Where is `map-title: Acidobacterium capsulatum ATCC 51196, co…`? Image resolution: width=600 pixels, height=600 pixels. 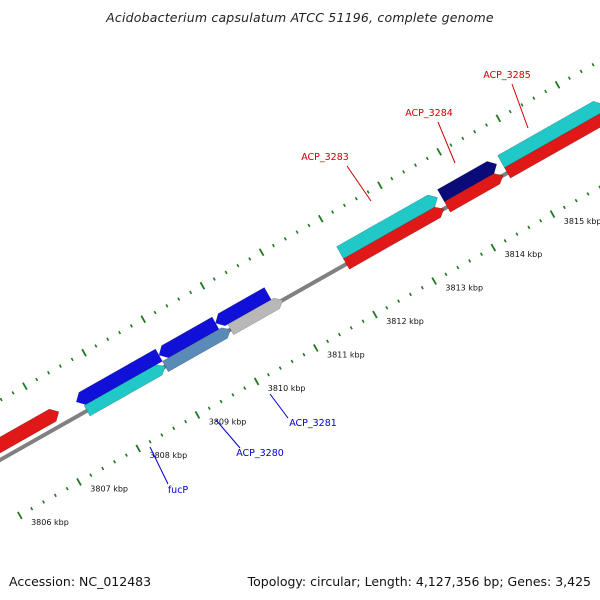
map-title: Acidobacterium capsulatum ATCC 51196, co… is located at coordinates (299, 17).